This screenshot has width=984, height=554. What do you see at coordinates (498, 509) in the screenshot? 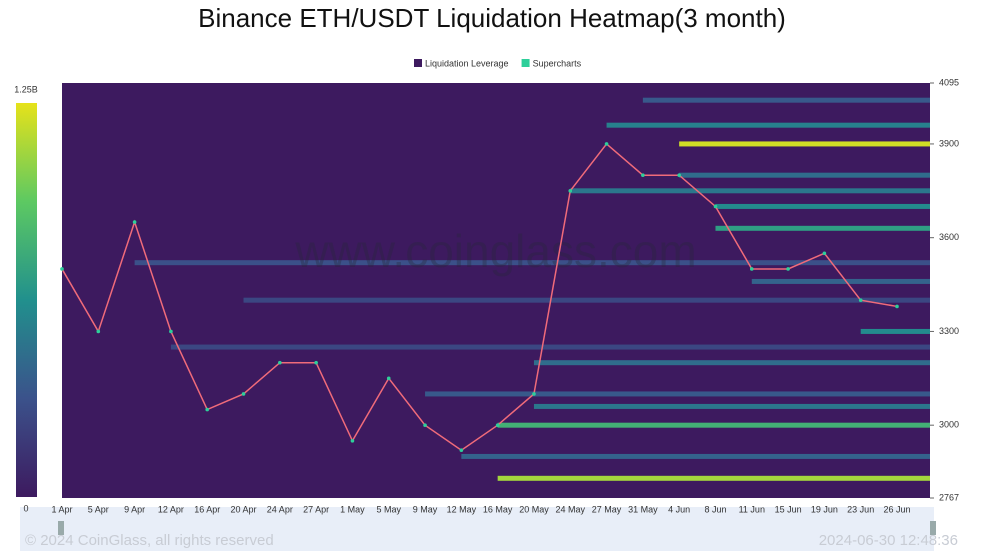
I see `x-tick-label: 16 May` at bounding box center [498, 509].